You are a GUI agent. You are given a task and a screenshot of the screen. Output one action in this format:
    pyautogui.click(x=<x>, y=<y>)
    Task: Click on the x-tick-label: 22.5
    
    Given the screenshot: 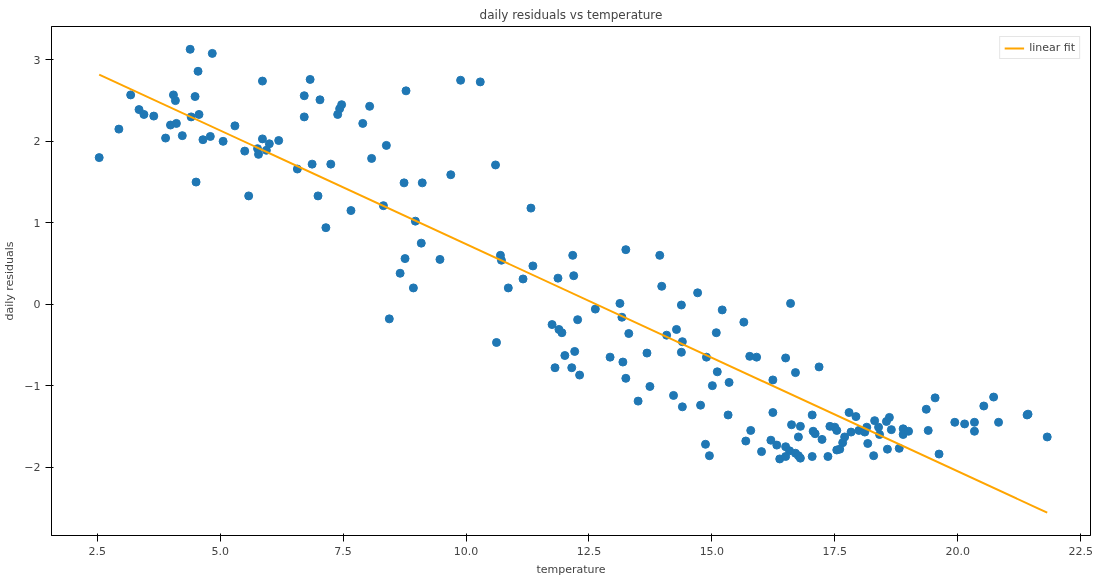 What is the action you would take?
    pyautogui.click(x=1080, y=551)
    